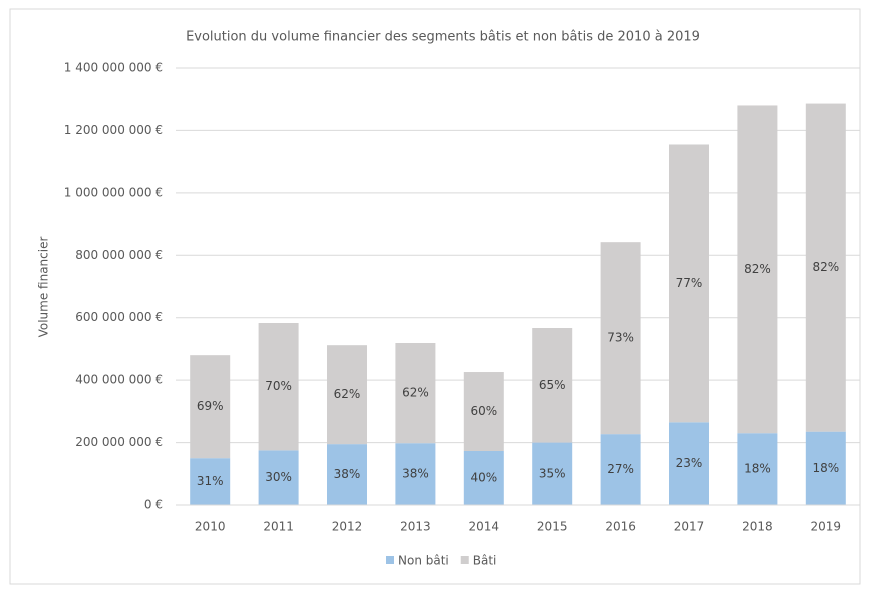 This screenshot has height=589, width=870. I want to click on x-tick-label: 2013, so click(415, 527).